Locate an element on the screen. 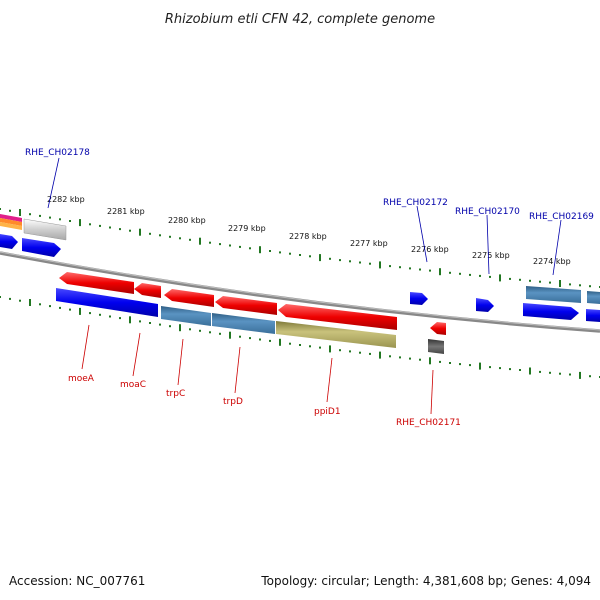 Image resolution: width=600 pixels, height=600 pixels. kbp-label: 2281 kbp is located at coordinates (126, 211).